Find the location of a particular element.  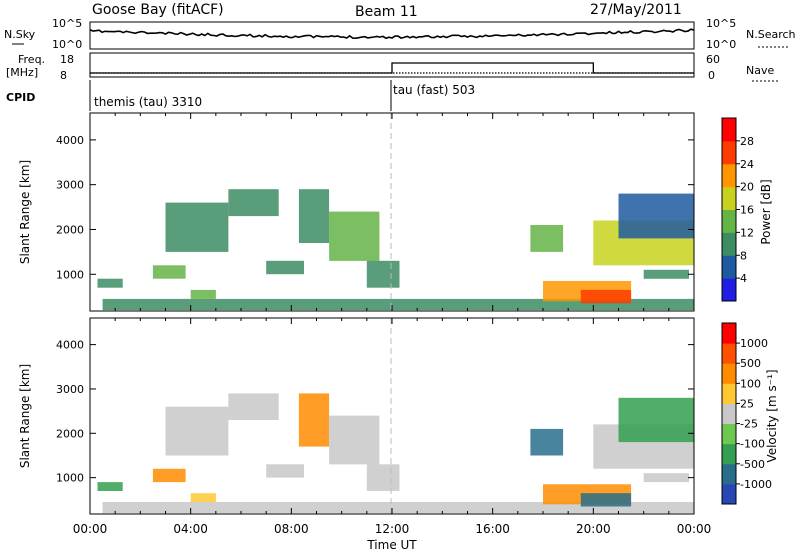

nave-label: Nave is located at coordinates (760, 70).